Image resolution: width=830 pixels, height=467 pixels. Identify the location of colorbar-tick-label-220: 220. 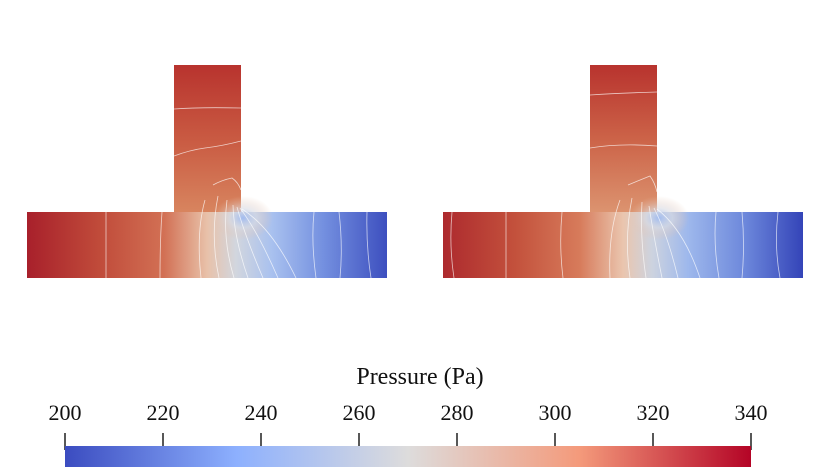
(163, 412).